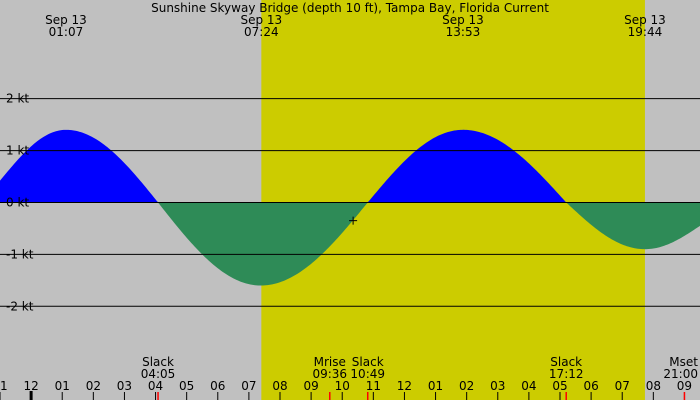 This screenshot has width=700, height=400. What do you see at coordinates (683, 362) in the screenshot?
I see `bottom-annotation-label: Mset` at bounding box center [683, 362].